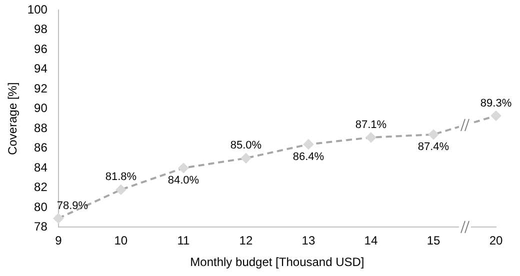 This screenshot has height=276, width=520. What do you see at coordinates (37, 9) in the screenshot?
I see `y-tick-label: 100` at bounding box center [37, 9].